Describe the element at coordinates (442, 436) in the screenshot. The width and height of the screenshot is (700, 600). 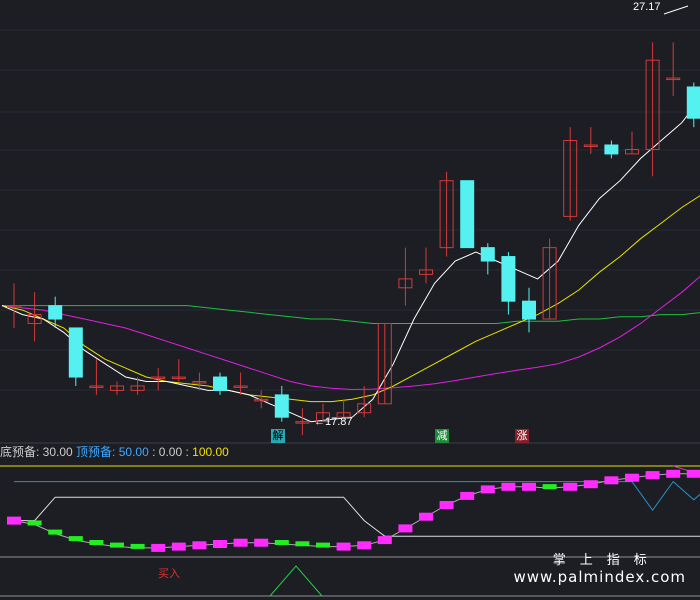
I see `signal-tag-jian: 减` at that location.